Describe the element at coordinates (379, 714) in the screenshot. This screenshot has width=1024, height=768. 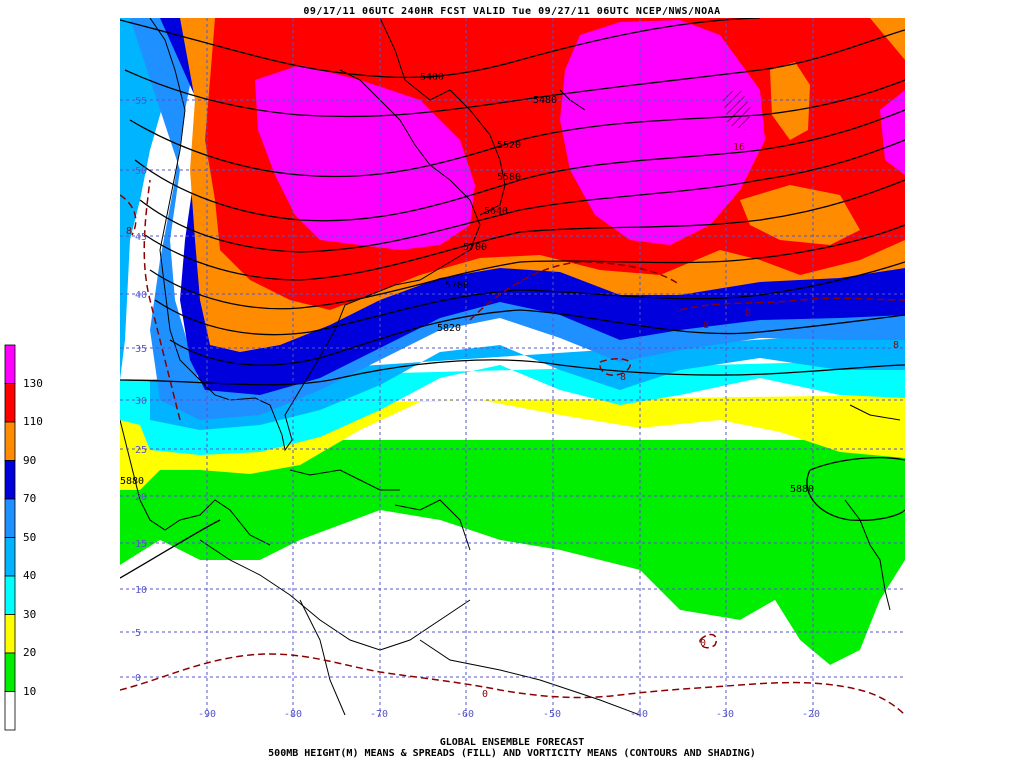
I see `longitude-label: -70` at that location.